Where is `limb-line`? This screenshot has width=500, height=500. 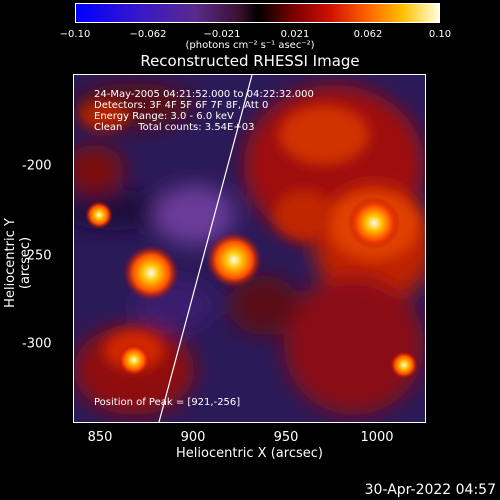
limb-line is located at coordinates (205, 248).